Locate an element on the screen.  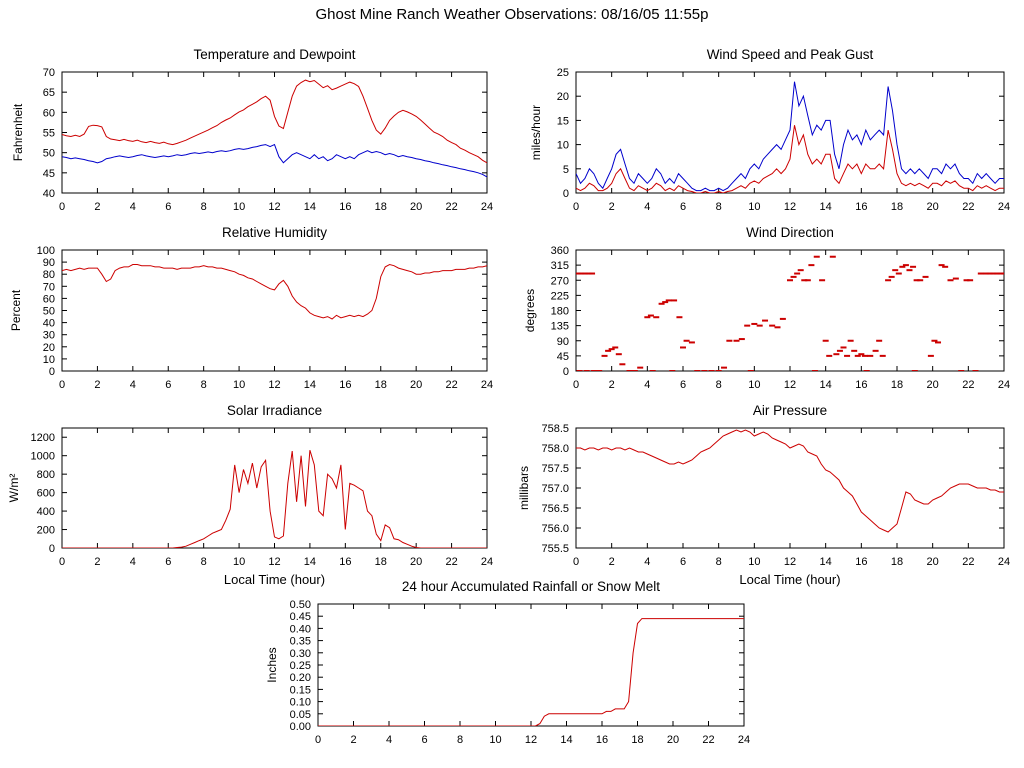
series-line-solar-irradiance is located at coordinates (274, 499).